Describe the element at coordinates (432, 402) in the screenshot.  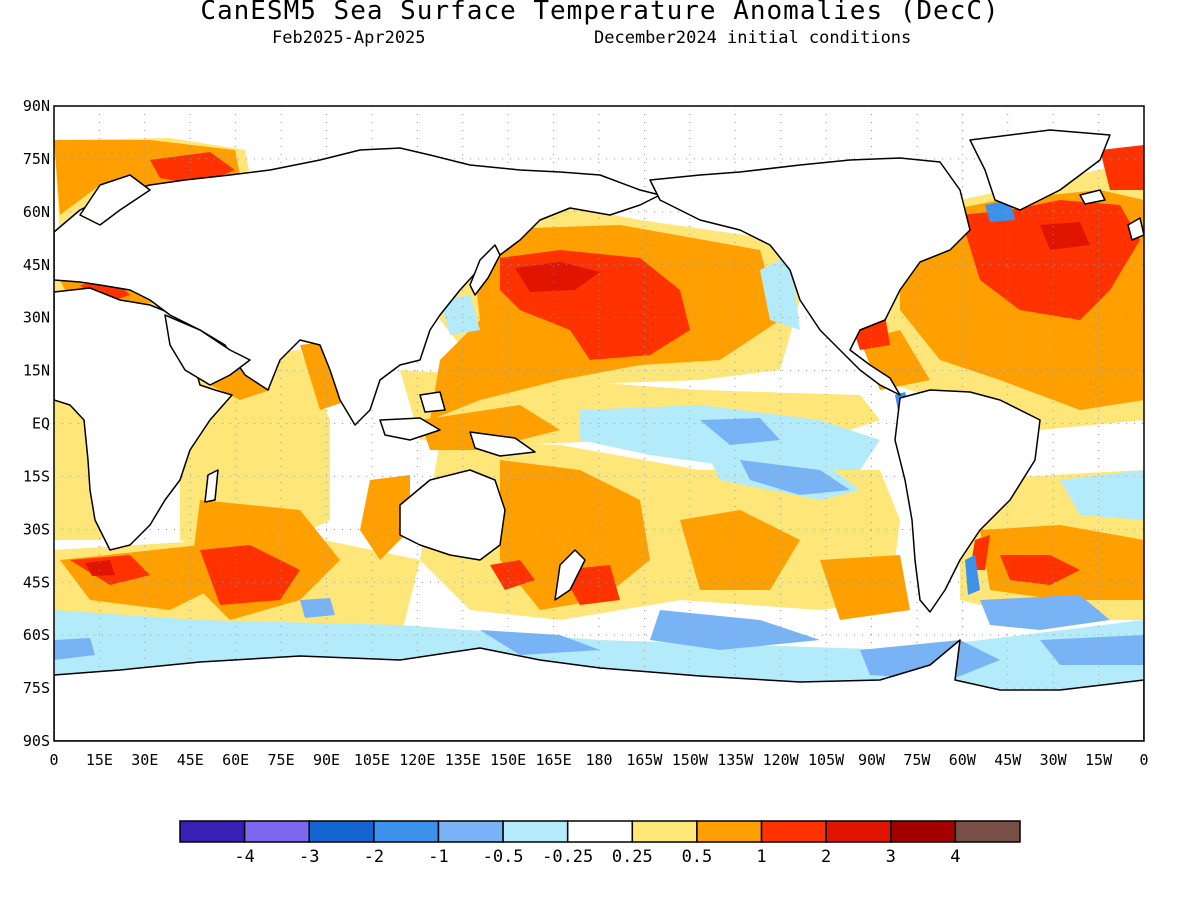
I see `borneo` at that location.